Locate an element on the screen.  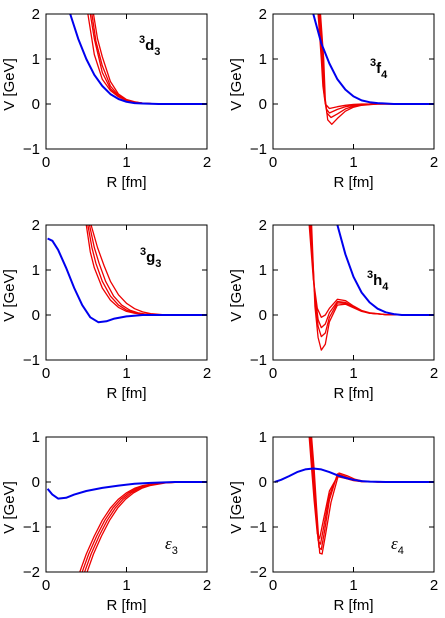
label-base: g is located at coordinates (150, 257).